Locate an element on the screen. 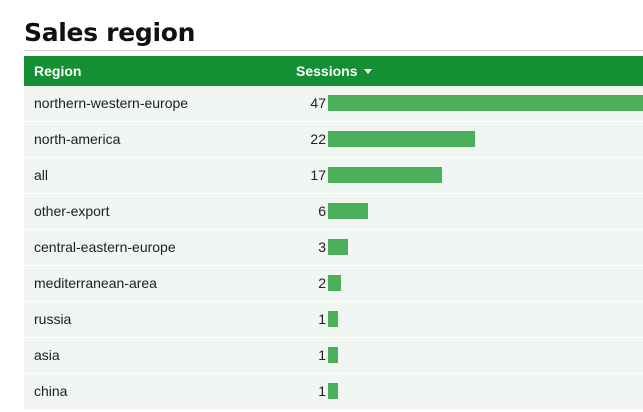  sessions-value: 17 is located at coordinates (318, 175).